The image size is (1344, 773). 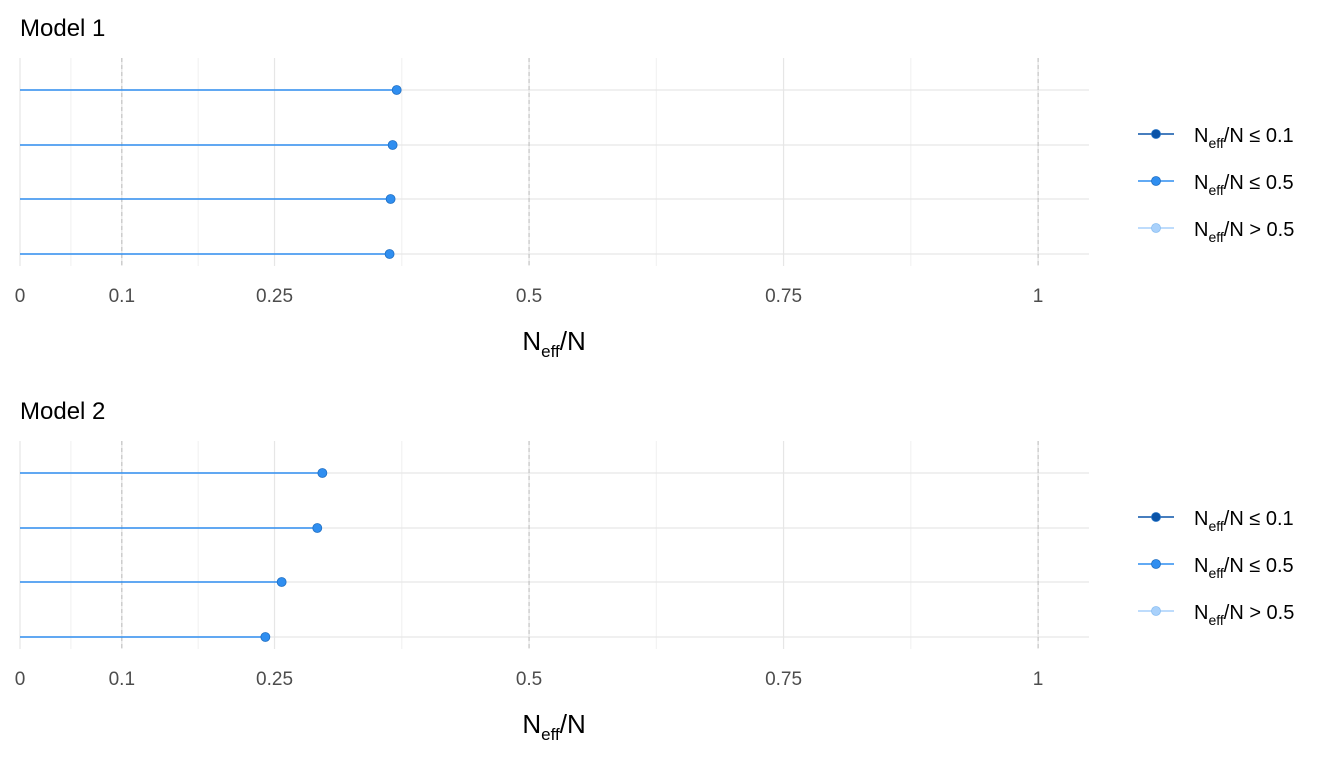 What do you see at coordinates (62, 28) in the screenshot?
I see `panel-title: Model 1` at bounding box center [62, 28].